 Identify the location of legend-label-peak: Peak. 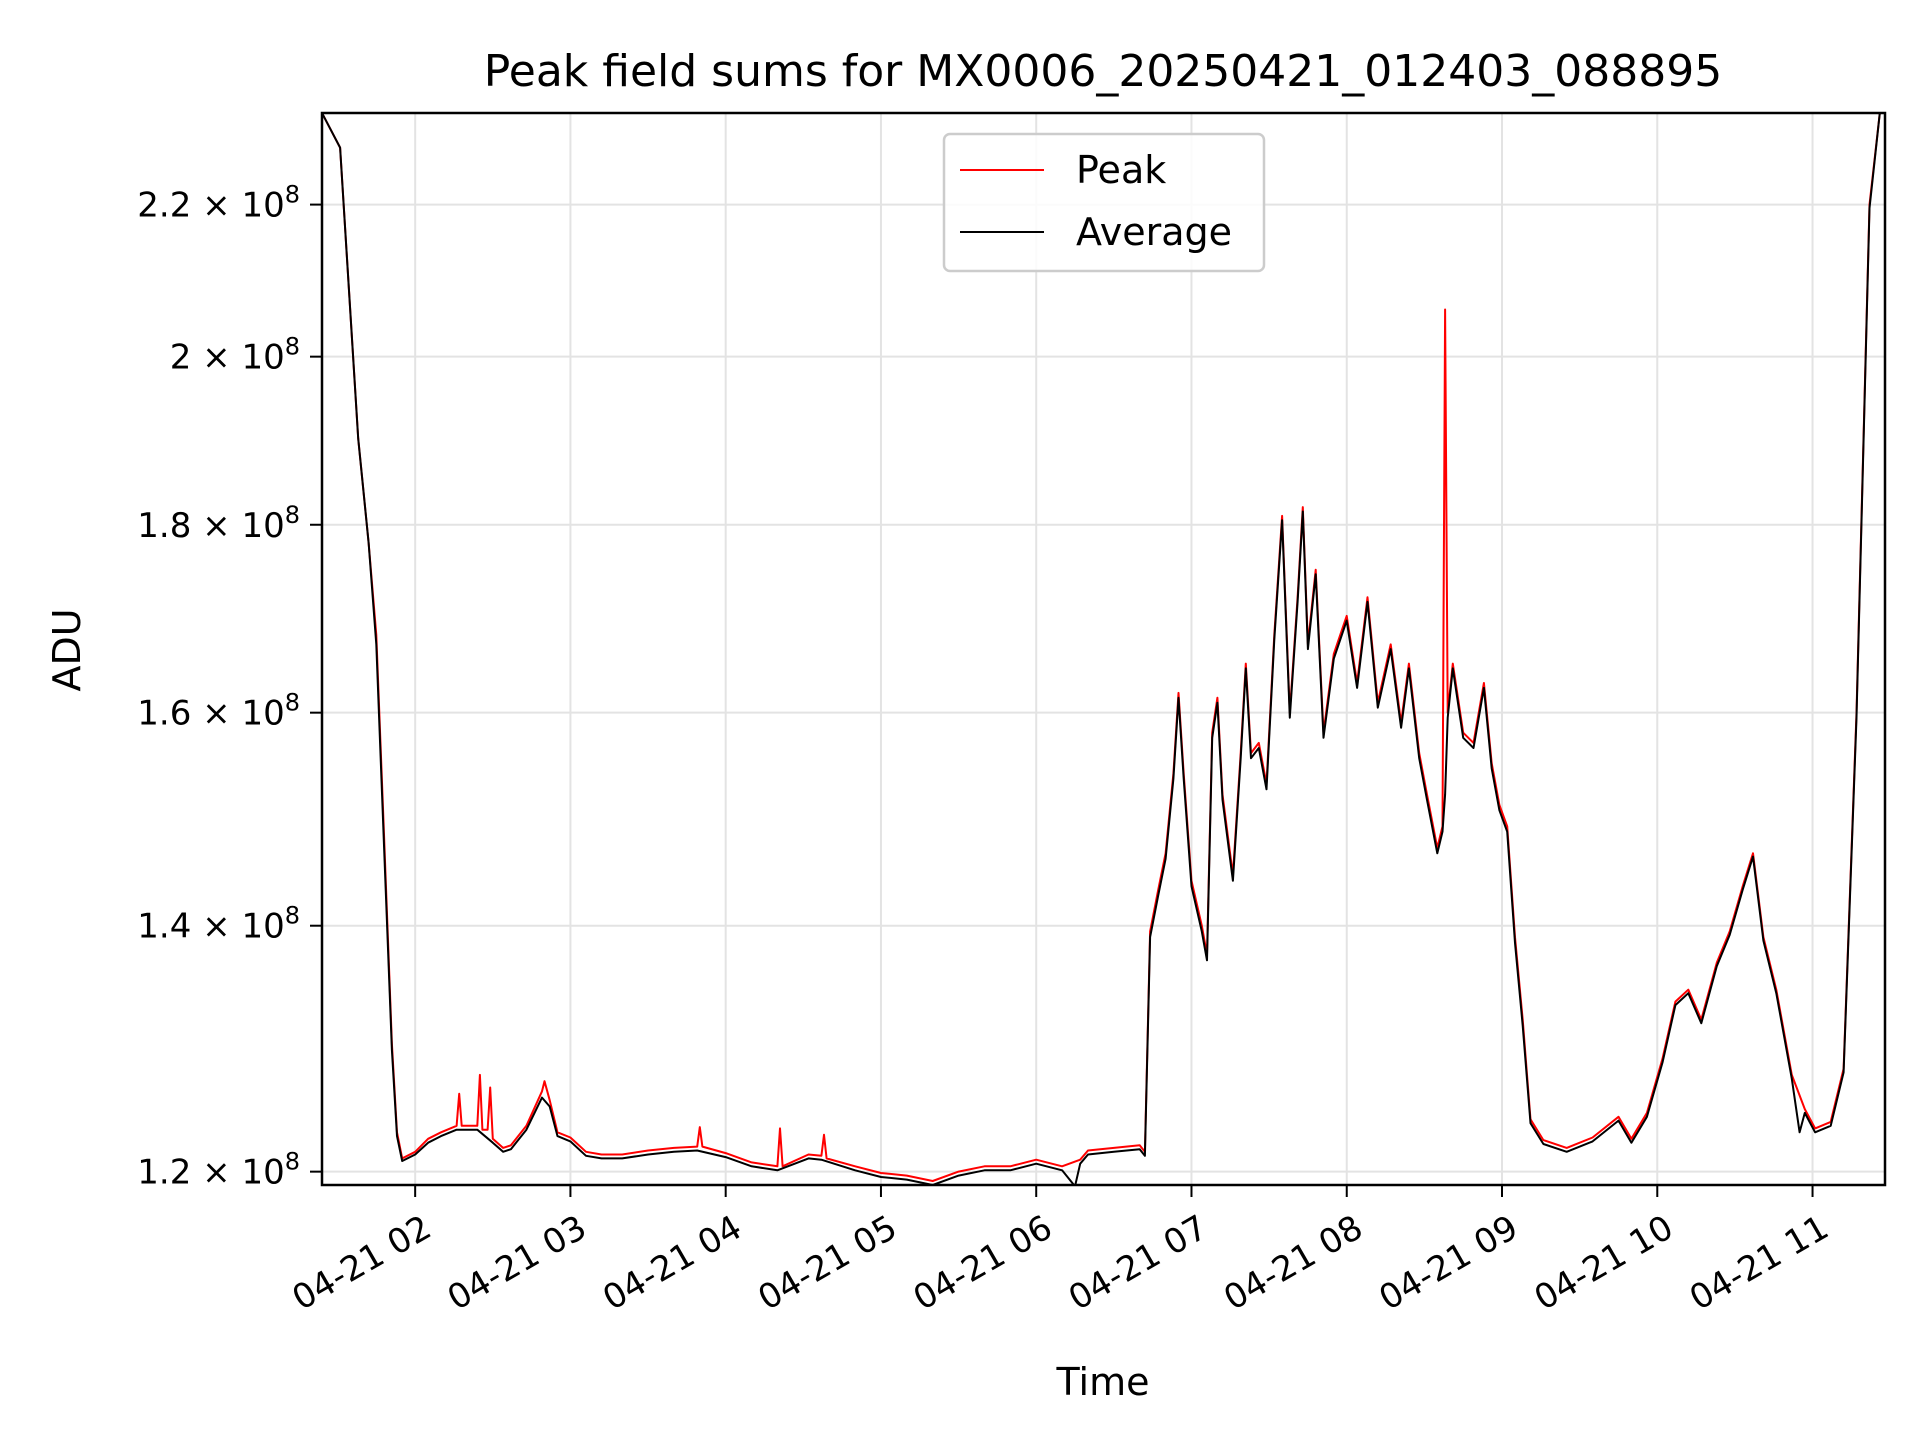
(1121, 170).